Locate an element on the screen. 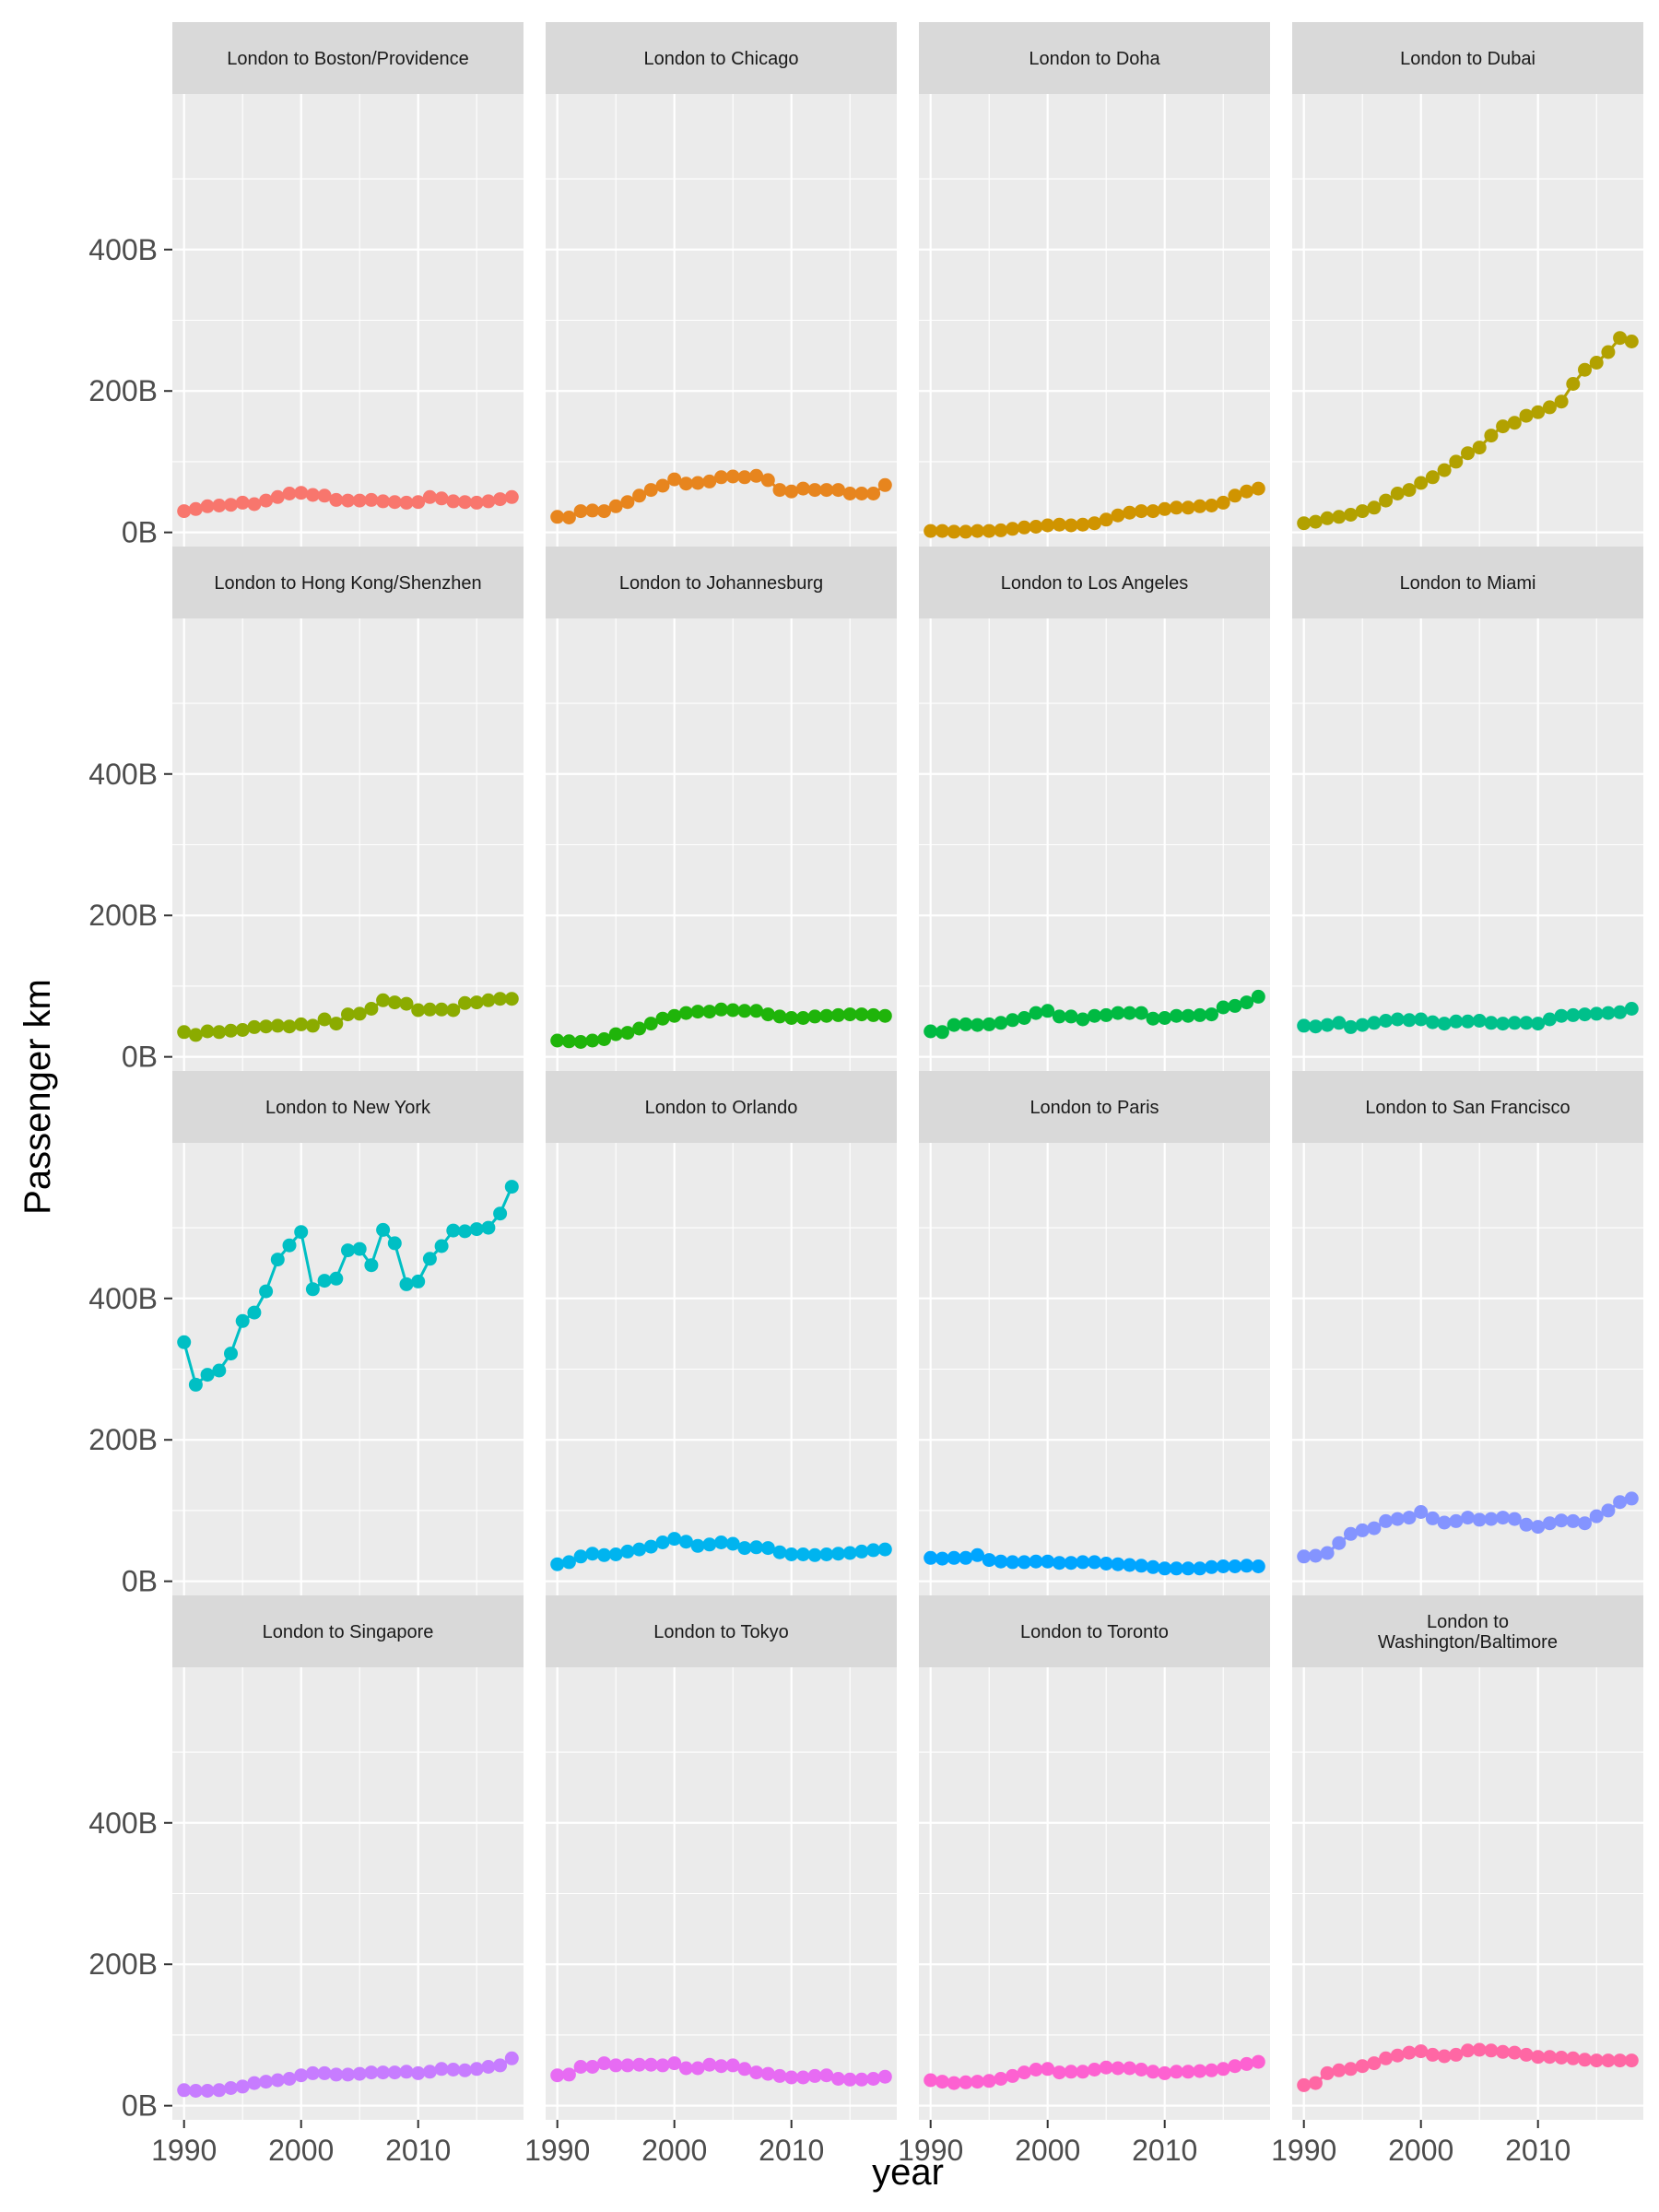  facet-strip-label: London to Boston/Providence is located at coordinates (347, 59).